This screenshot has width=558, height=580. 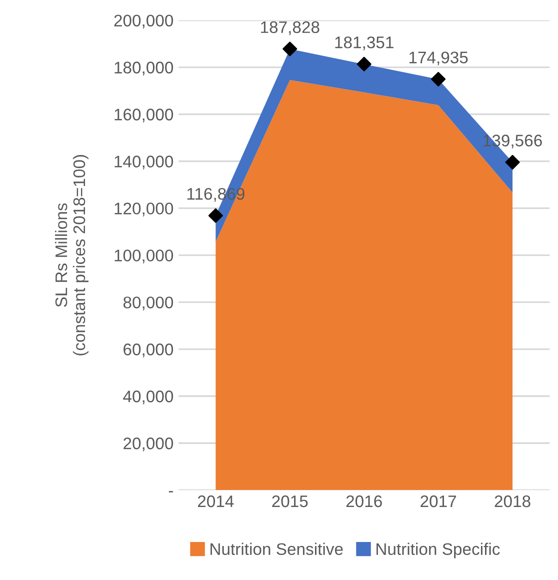 What do you see at coordinates (438, 501) in the screenshot?
I see `x-tick-label: 2017` at bounding box center [438, 501].